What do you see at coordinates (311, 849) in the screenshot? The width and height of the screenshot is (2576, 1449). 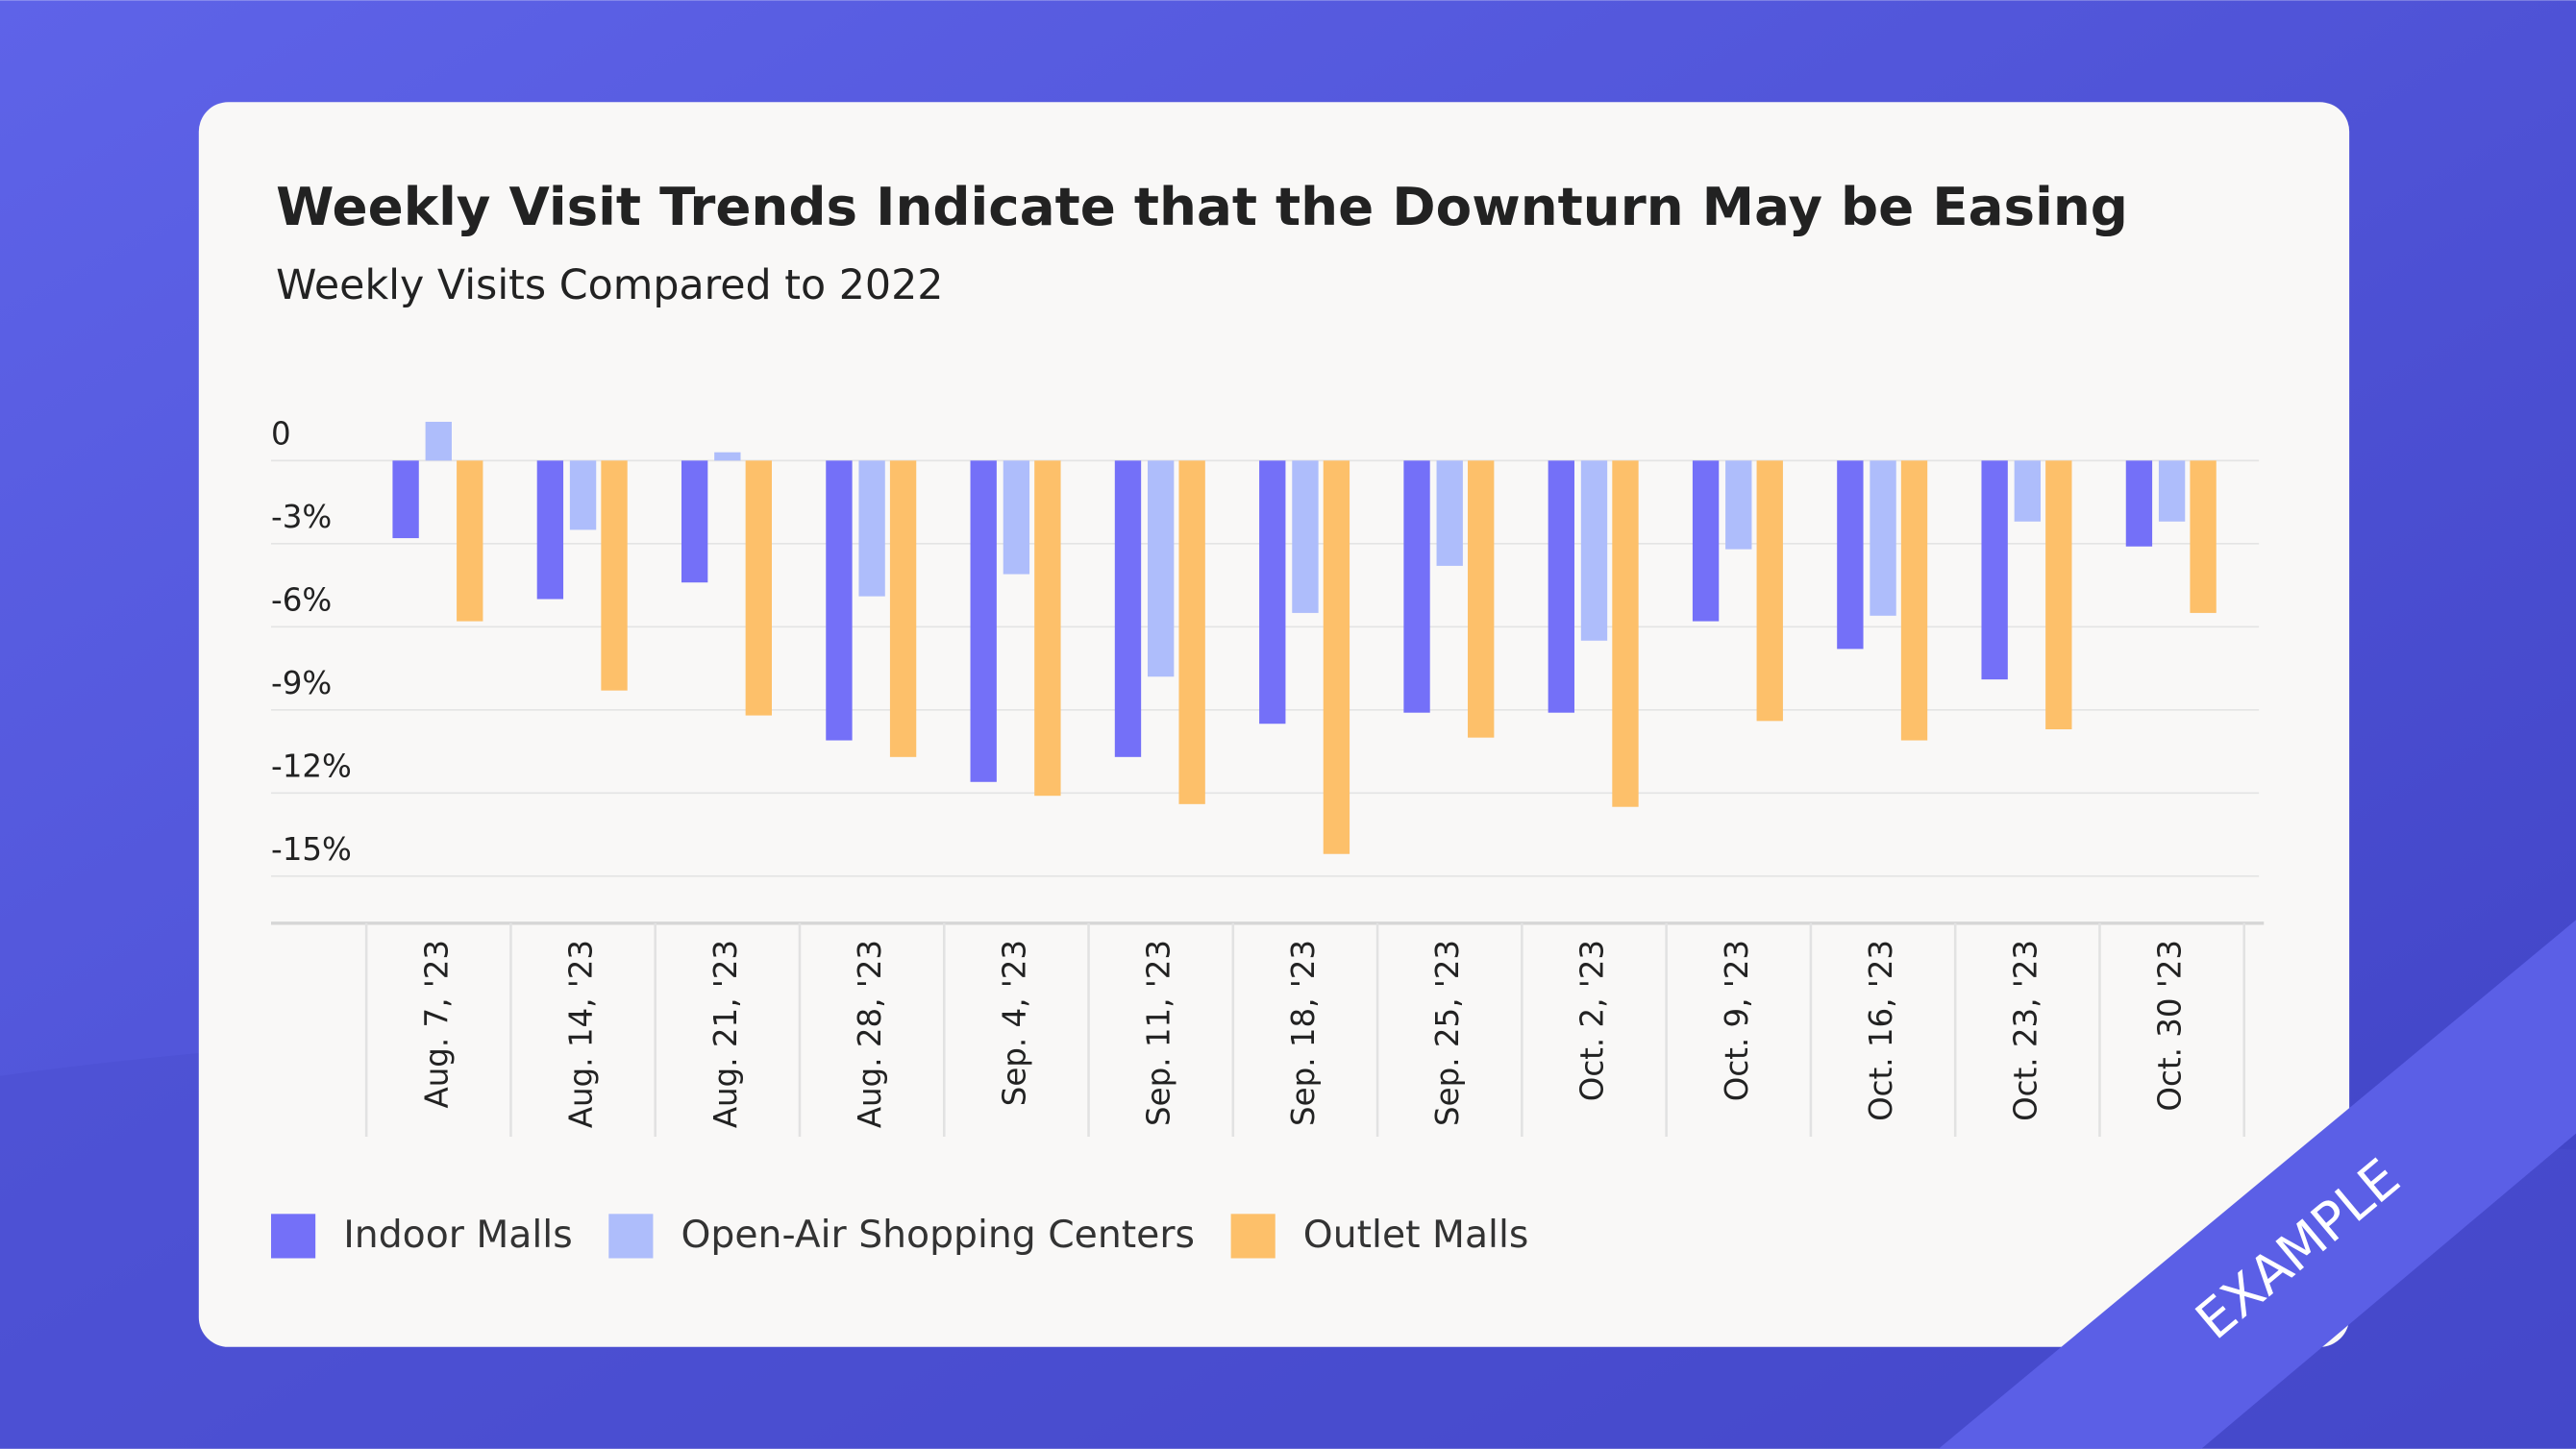 I see `y-tick-label: -15%` at bounding box center [311, 849].